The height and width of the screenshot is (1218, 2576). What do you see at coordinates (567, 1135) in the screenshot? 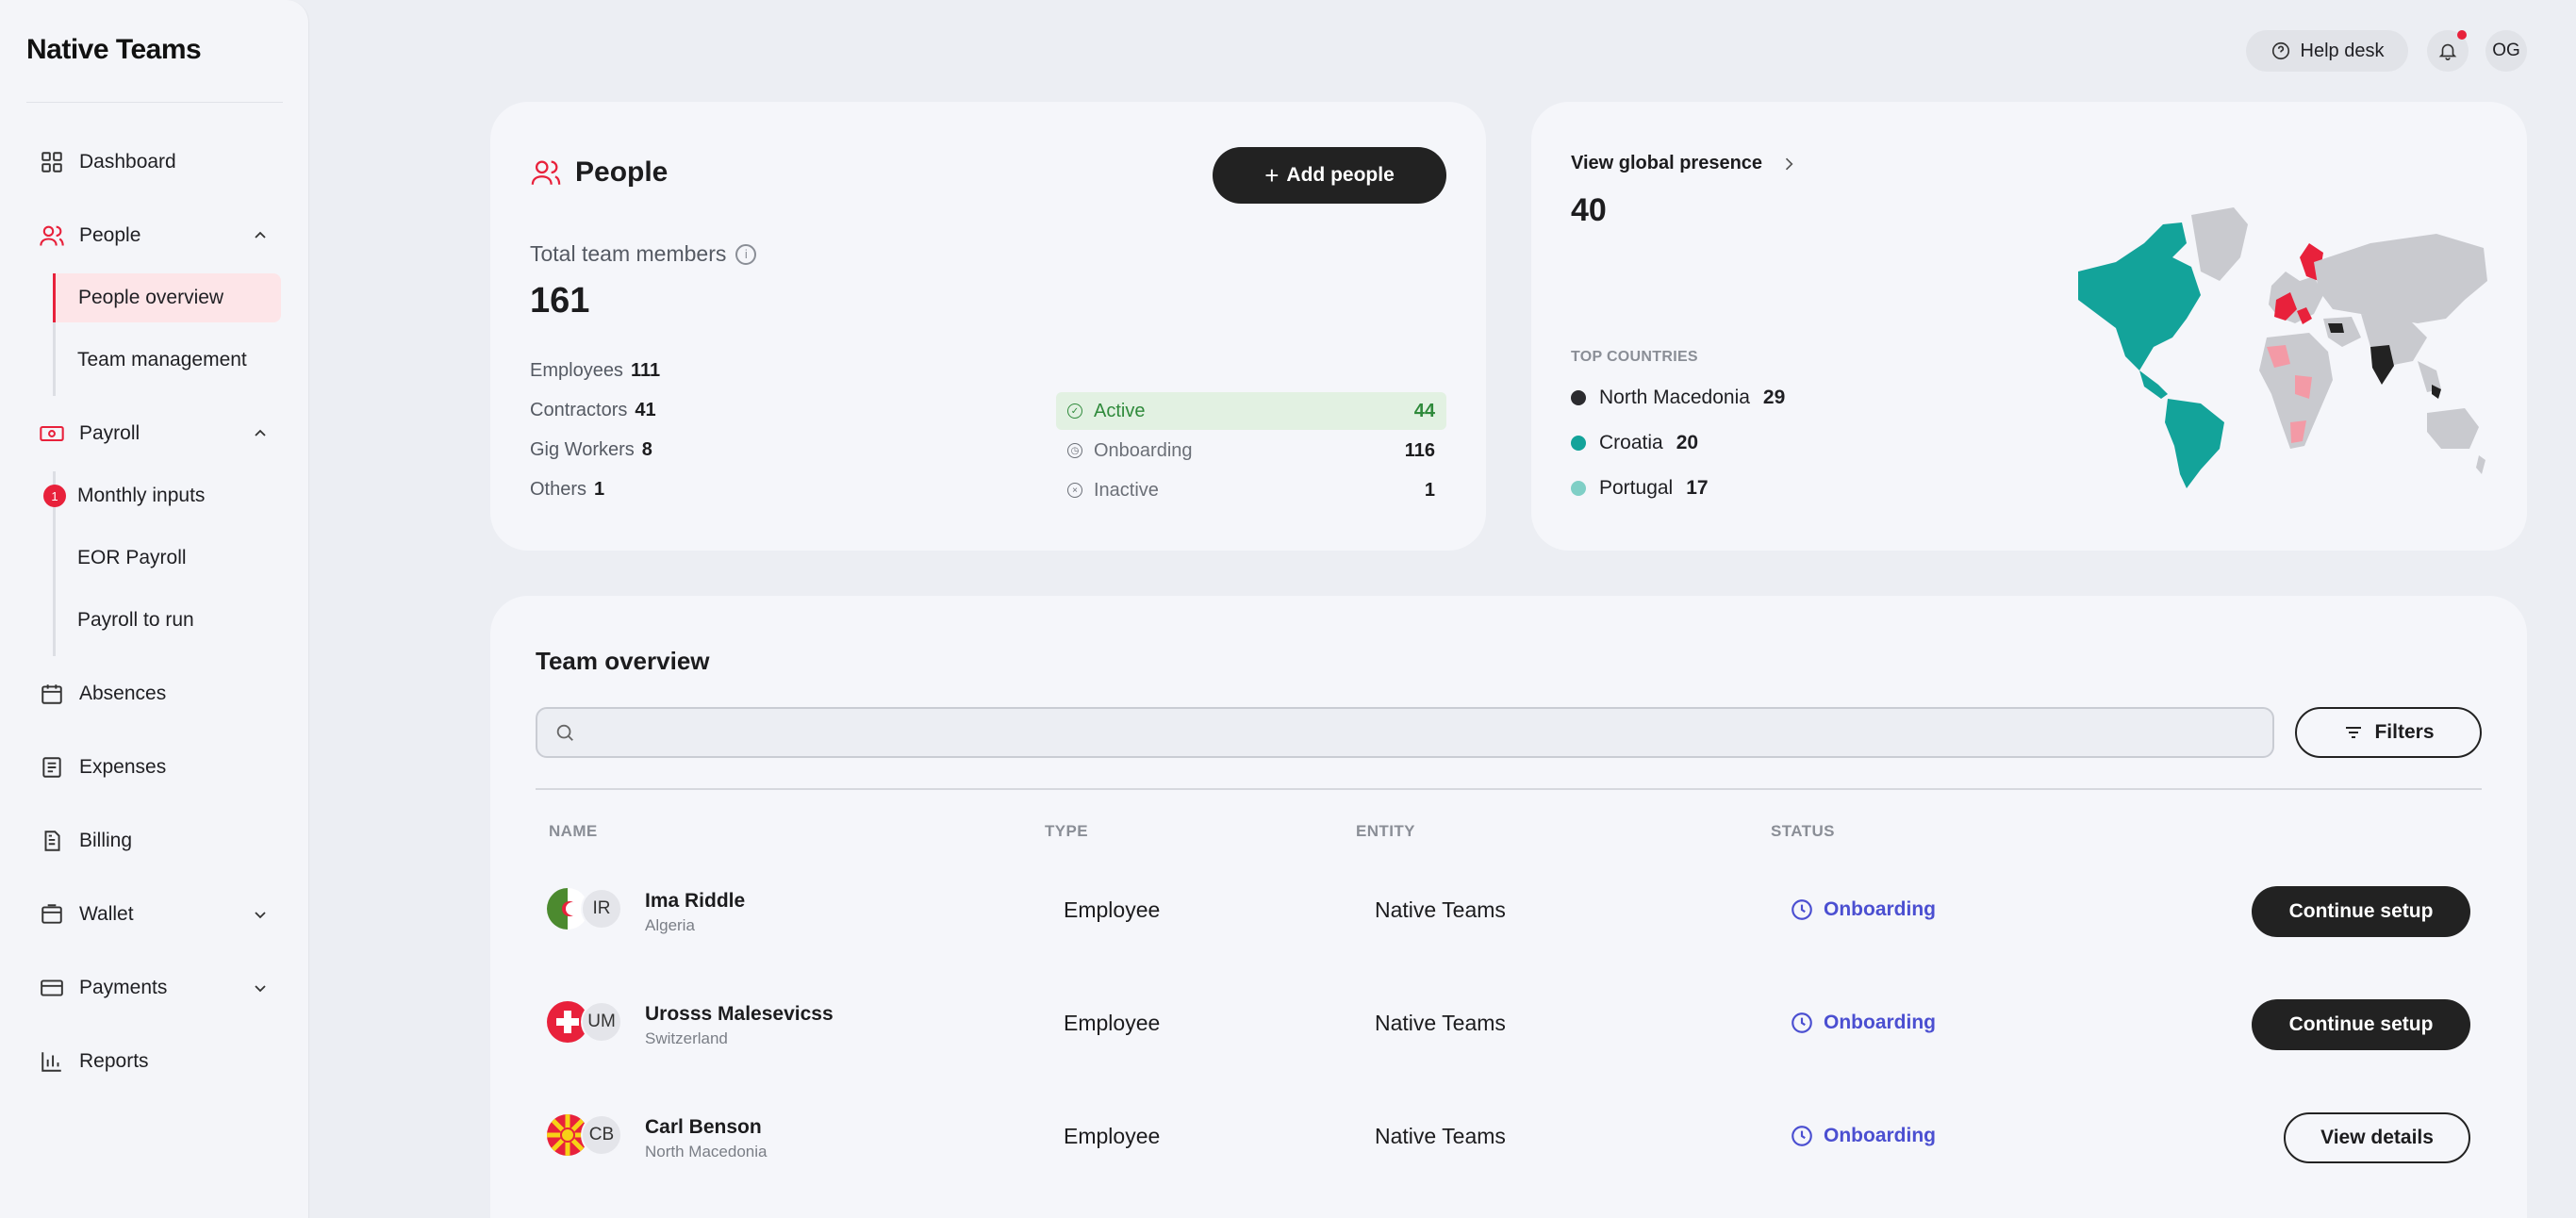
I see `north-macedonia-flag-icon` at bounding box center [567, 1135].